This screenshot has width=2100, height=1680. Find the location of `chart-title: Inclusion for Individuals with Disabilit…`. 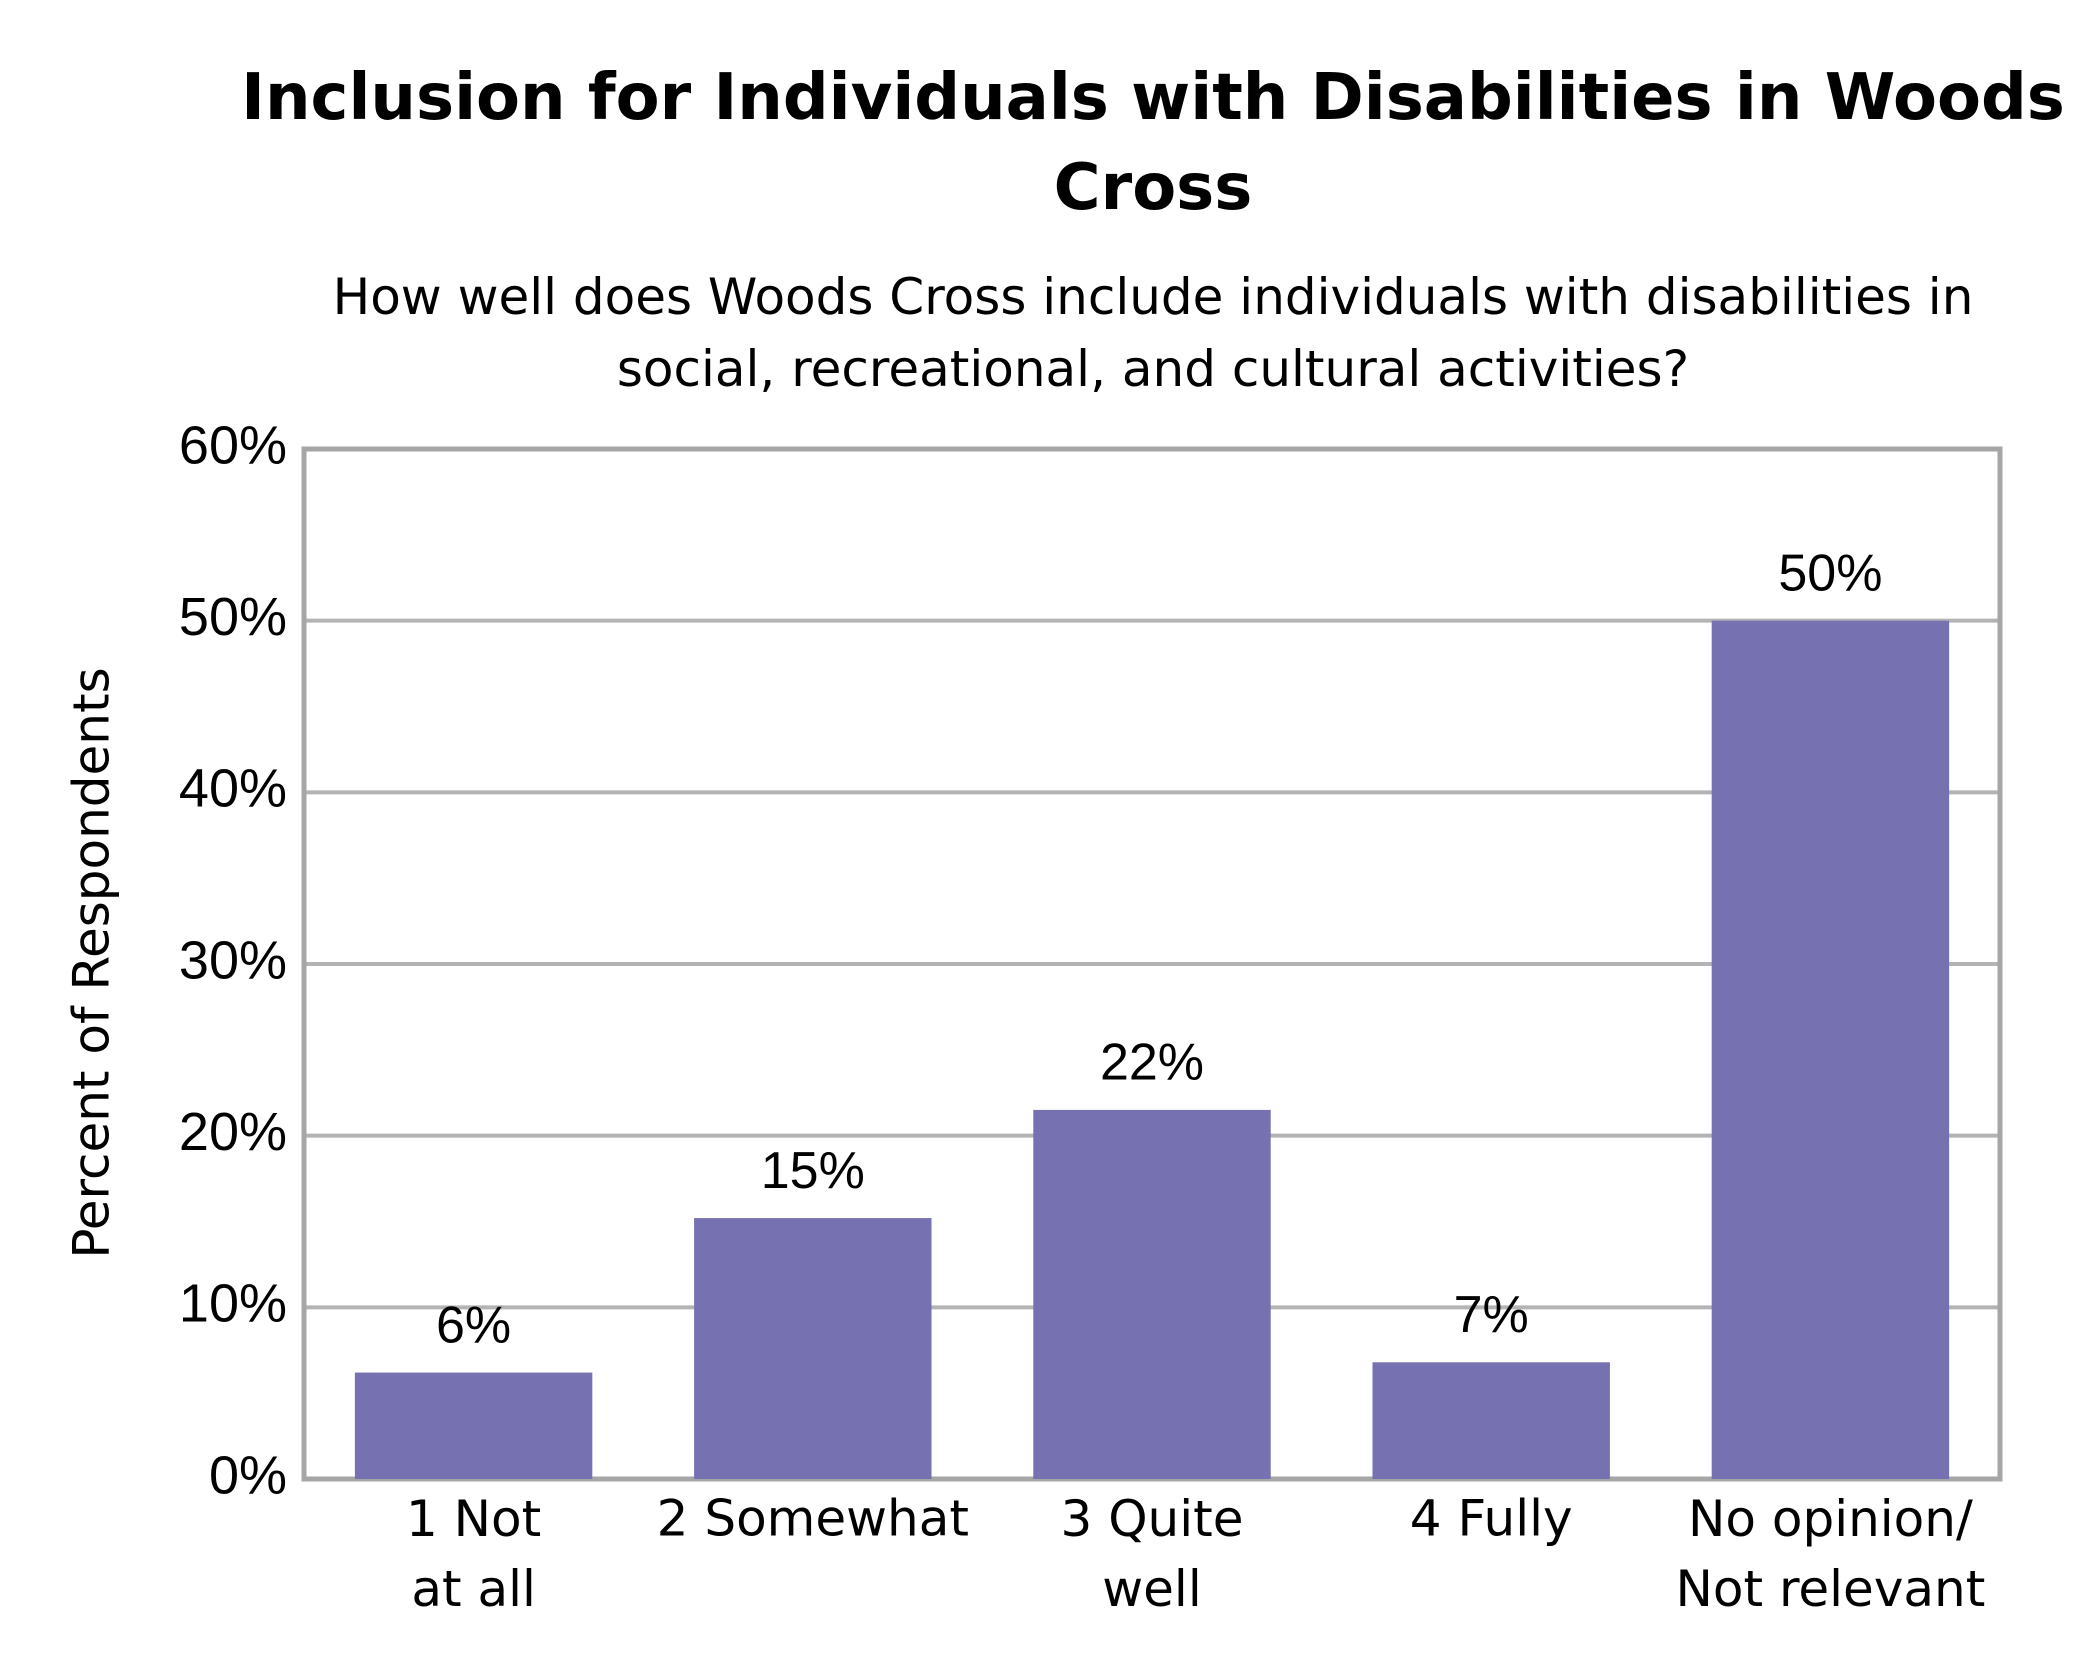

chart-title: Inclusion for Individuals with Disabilit… is located at coordinates (1153, 143).